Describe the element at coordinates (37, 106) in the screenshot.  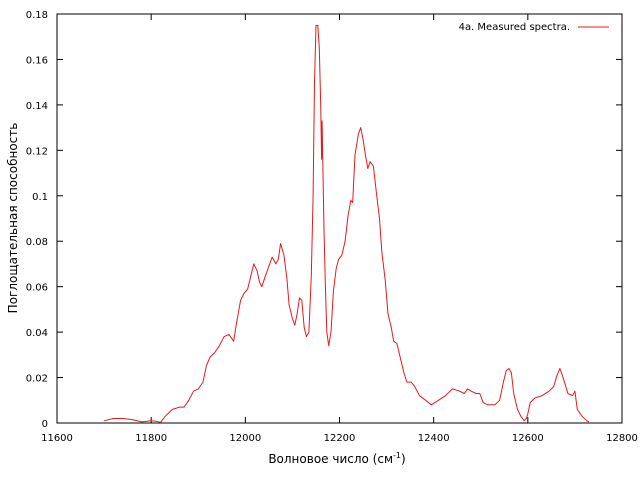
I see `y-tick-label: 0.14` at that location.